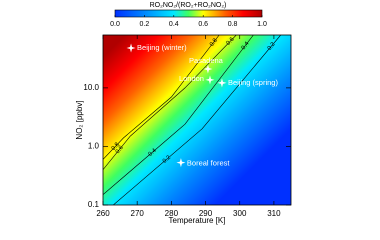  I want to click on site-label: Boreal forest, so click(208, 163).